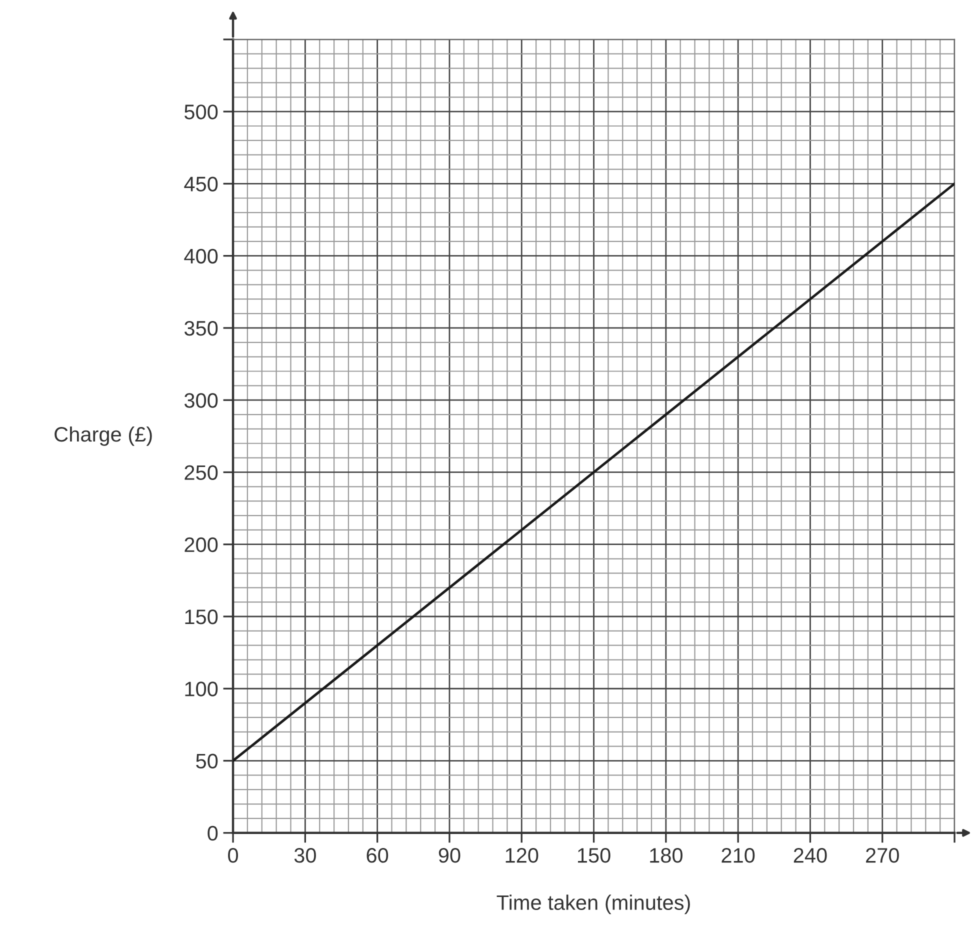 Image resolution: width=975 pixels, height=939 pixels. What do you see at coordinates (882, 855) in the screenshot?
I see `x-tick-label: 270` at bounding box center [882, 855].